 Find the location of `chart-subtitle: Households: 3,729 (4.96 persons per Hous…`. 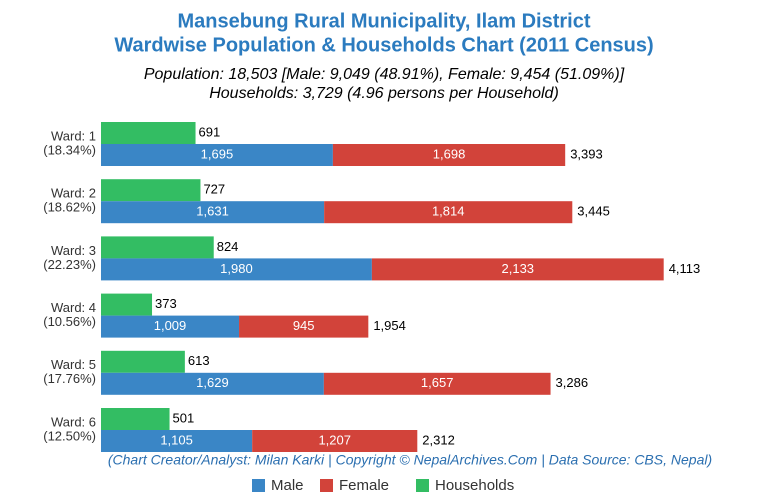

chart-subtitle: Households: 3,729 (4.96 persons per Hous… is located at coordinates (384, 93).